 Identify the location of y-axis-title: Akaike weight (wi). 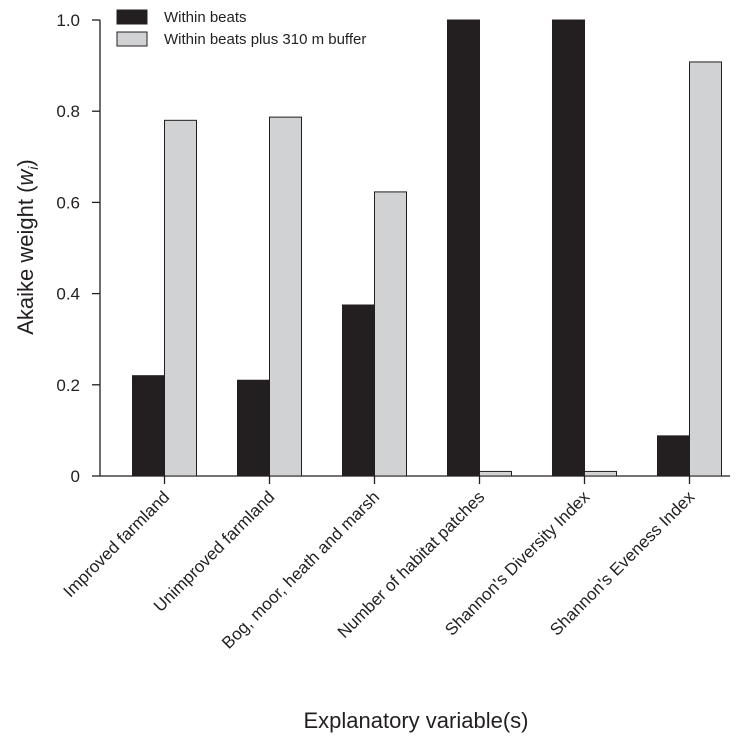
(27, 247).